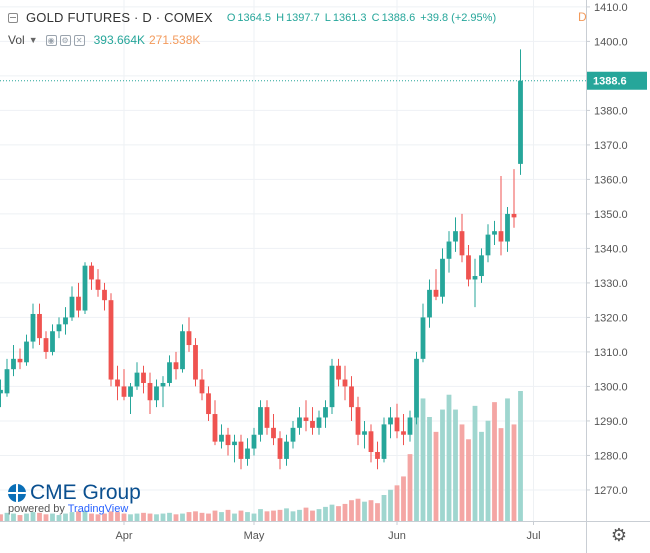 The width and height of the screenshot is (650, 553). What do you see at coordinates (65, 40) in the screenshot?
I see `settings-small-icon: ⚙` at bounding box center [65, 40].